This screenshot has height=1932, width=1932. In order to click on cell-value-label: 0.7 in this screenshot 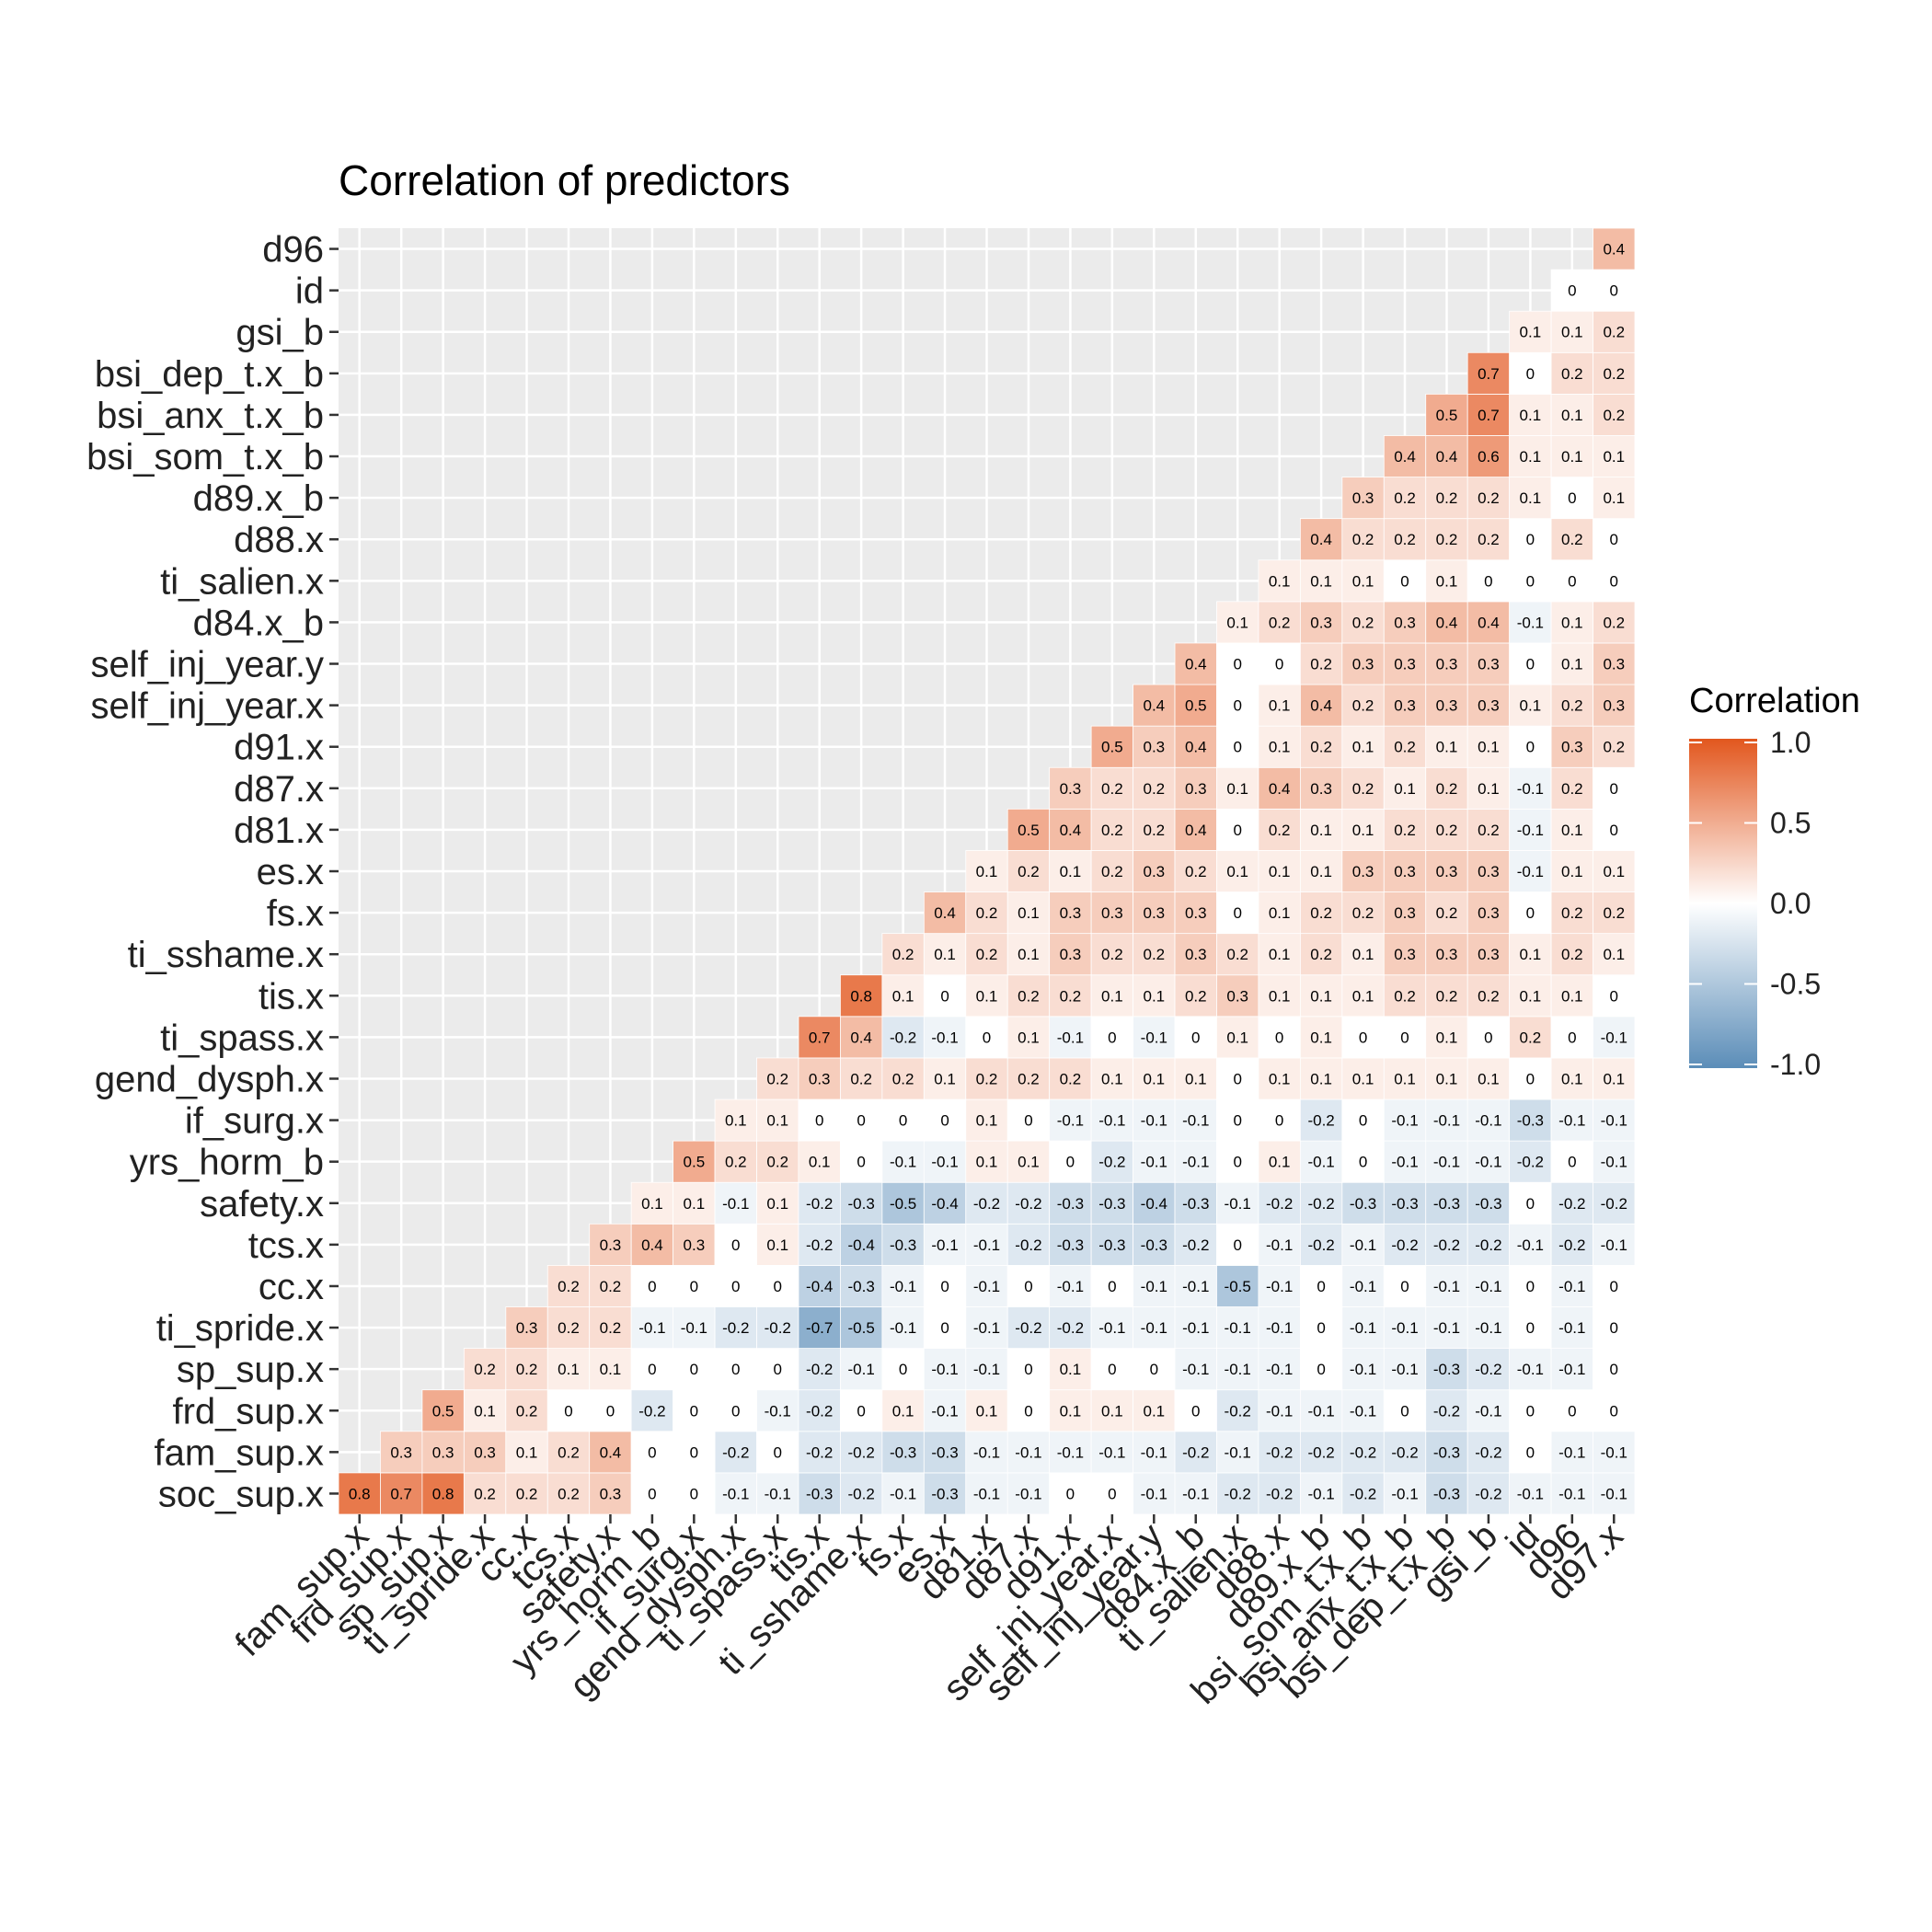, I will do `click(1489, 374)`.